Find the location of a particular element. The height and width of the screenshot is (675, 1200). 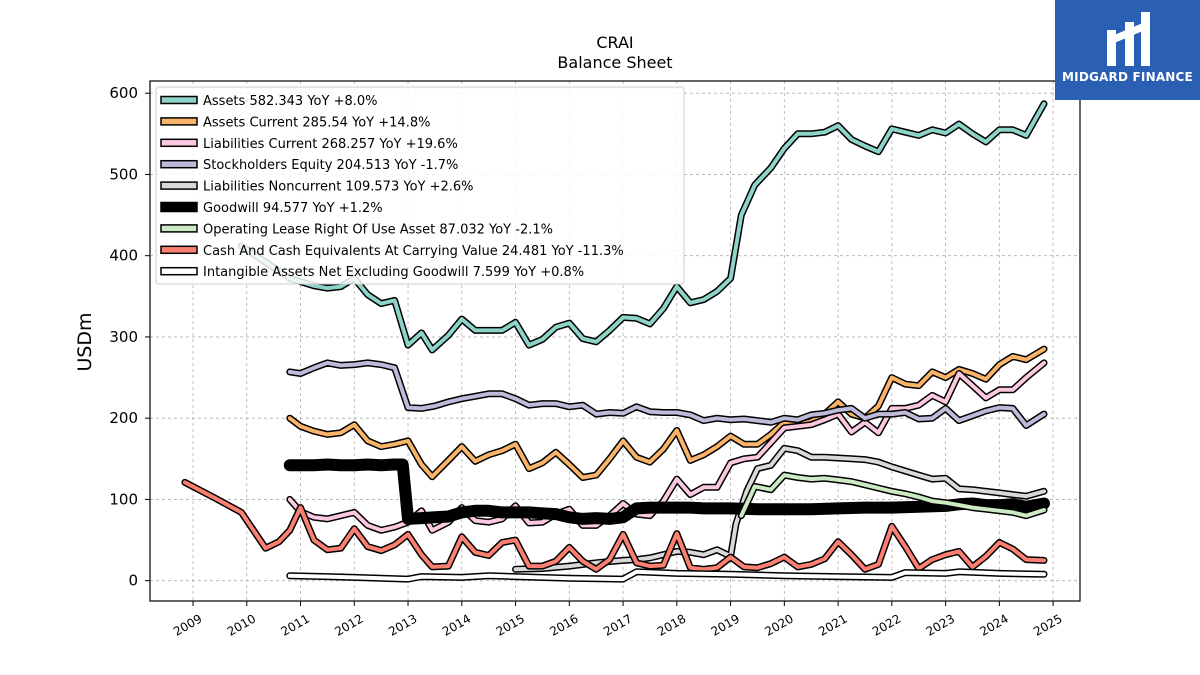

series-operating-lease-right-of-use-asset is located at coordinates (892, 495).